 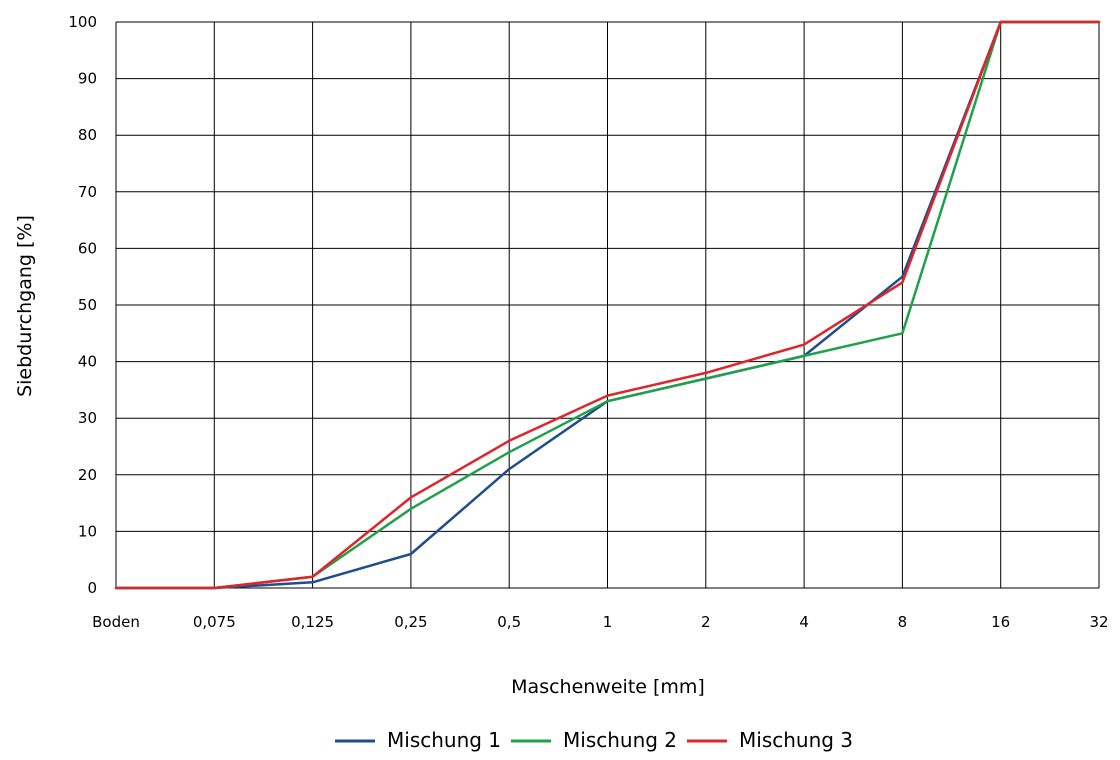 I want to click on x-tick-label: 1, so click(x=608, y=622).